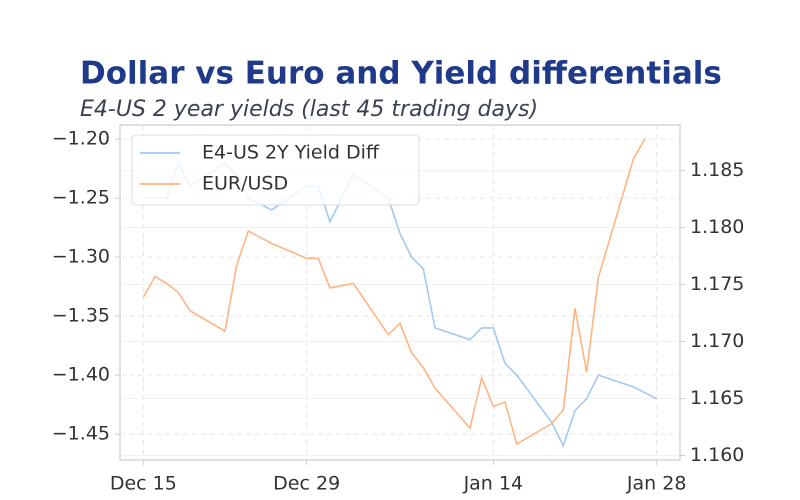 This screenshot has height=500, width=800. What do you see at coordinates (717, 341) in the screenshot?
I see `y2-tick-label: 1.170` at bounding box center [717, 341].